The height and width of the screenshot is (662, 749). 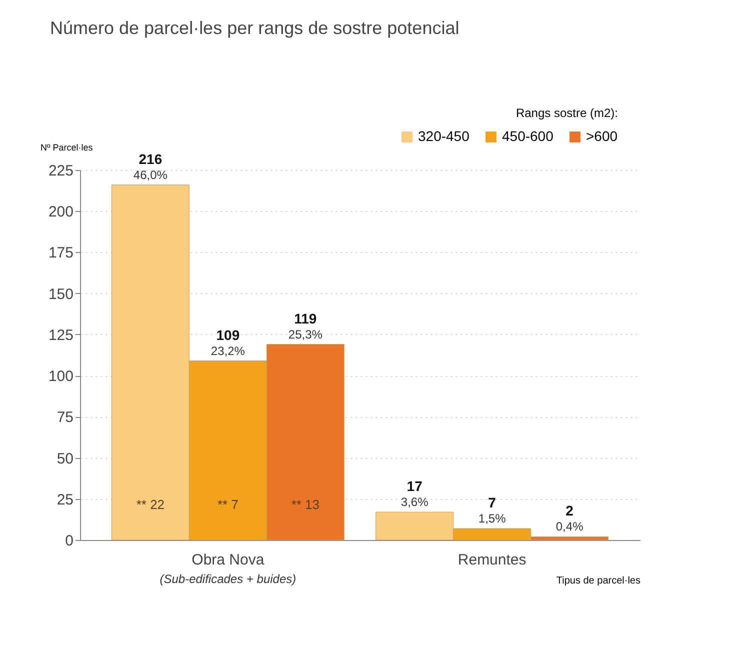 What do you see at coordinates (602, 136) in the screenshot?
I see `legend-label: >600` at bounding box center [602, 136].